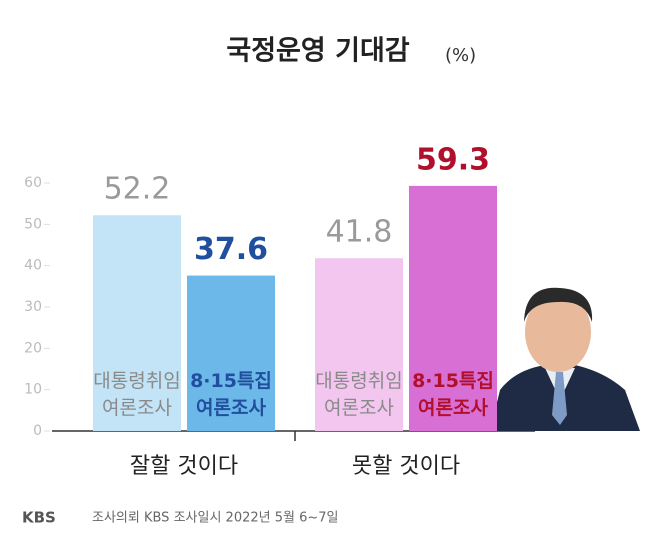  What do you see at coordinates (453, 159) in the screenshot?
I see `value-label: 59.3` at bounding box center [453, 159].